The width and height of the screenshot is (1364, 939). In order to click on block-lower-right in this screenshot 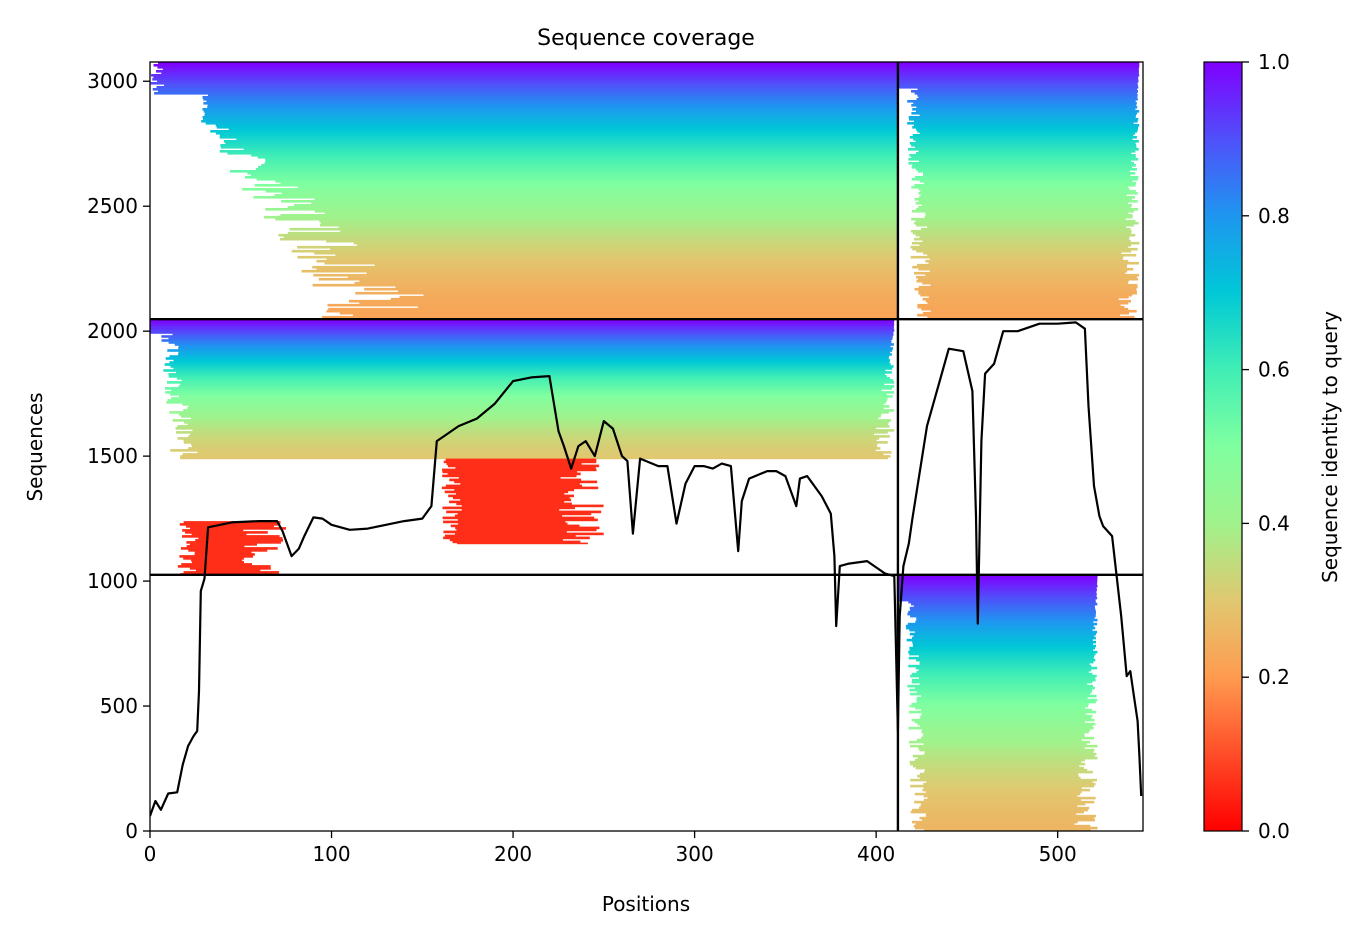, I will do `click(997, 702)`.